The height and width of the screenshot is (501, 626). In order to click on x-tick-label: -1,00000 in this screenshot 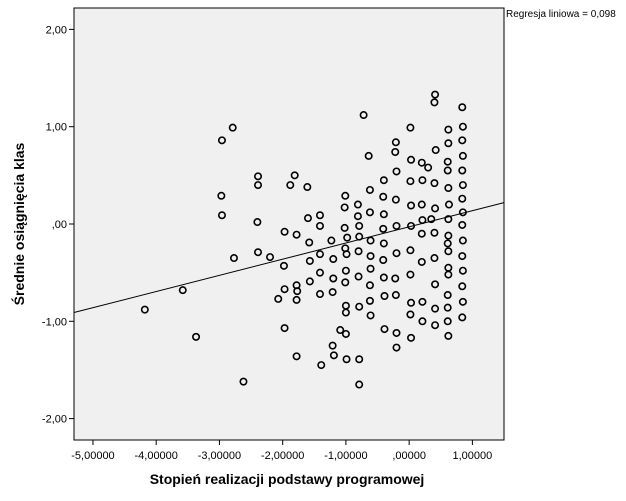, I will do `click(345, 456)`.